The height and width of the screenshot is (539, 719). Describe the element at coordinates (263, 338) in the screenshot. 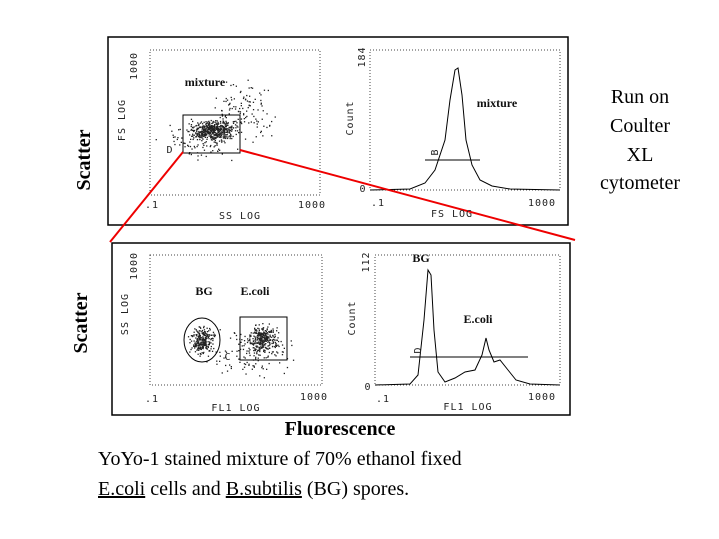

I see `gate` at that location.